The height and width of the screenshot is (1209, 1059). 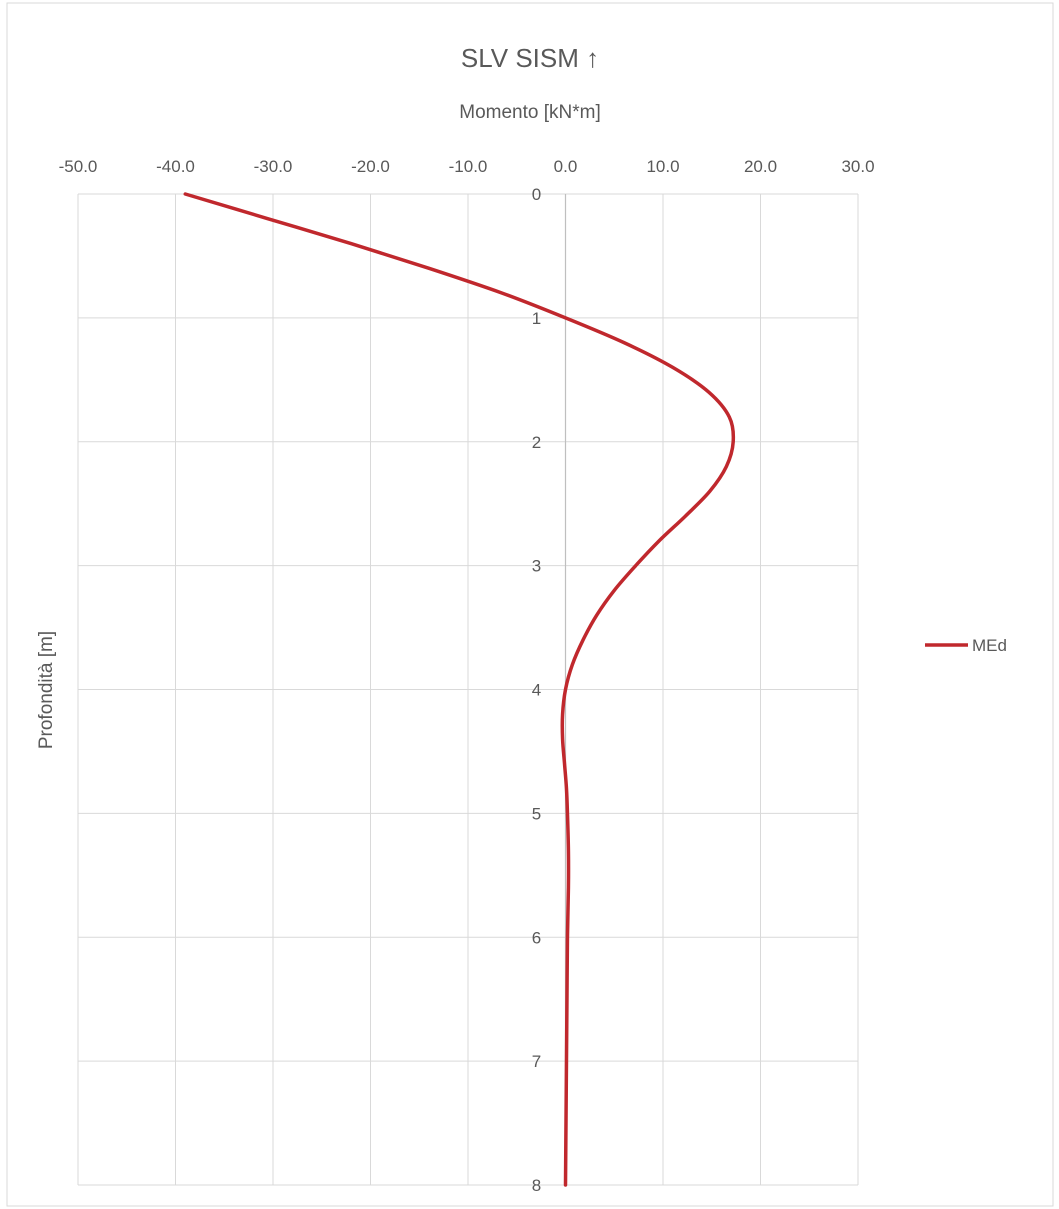 I want to click on y-tick-label: 4, so click(x=536, y=690).